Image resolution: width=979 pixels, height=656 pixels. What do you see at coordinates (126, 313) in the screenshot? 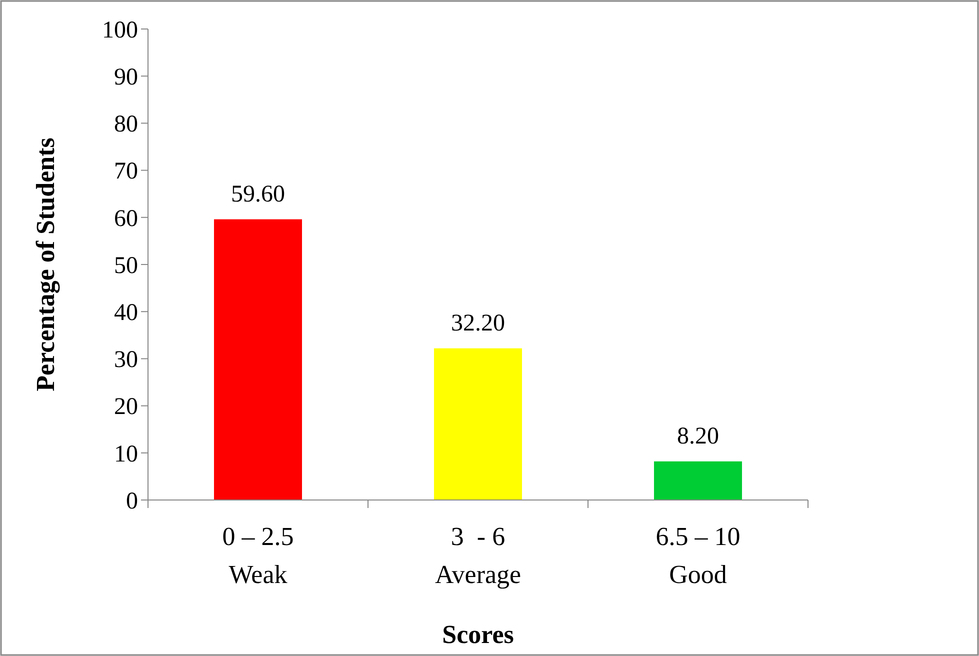
I see `y-tick-label: 40` at bounding box center [126, 313].